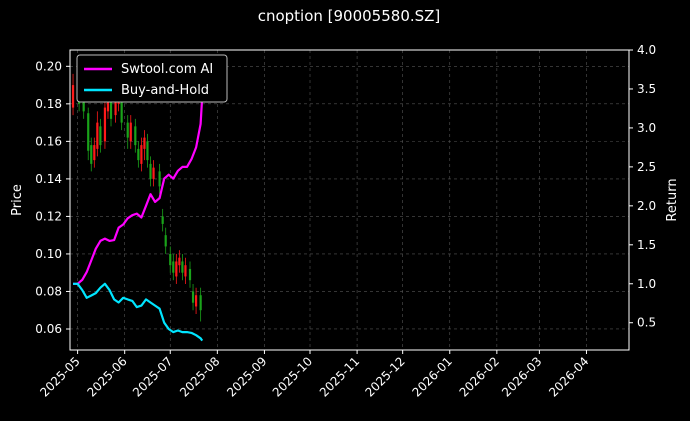  Describe the element at coordinates (138, 190) in the screenshot. I see `series-line-strategy` at that location.